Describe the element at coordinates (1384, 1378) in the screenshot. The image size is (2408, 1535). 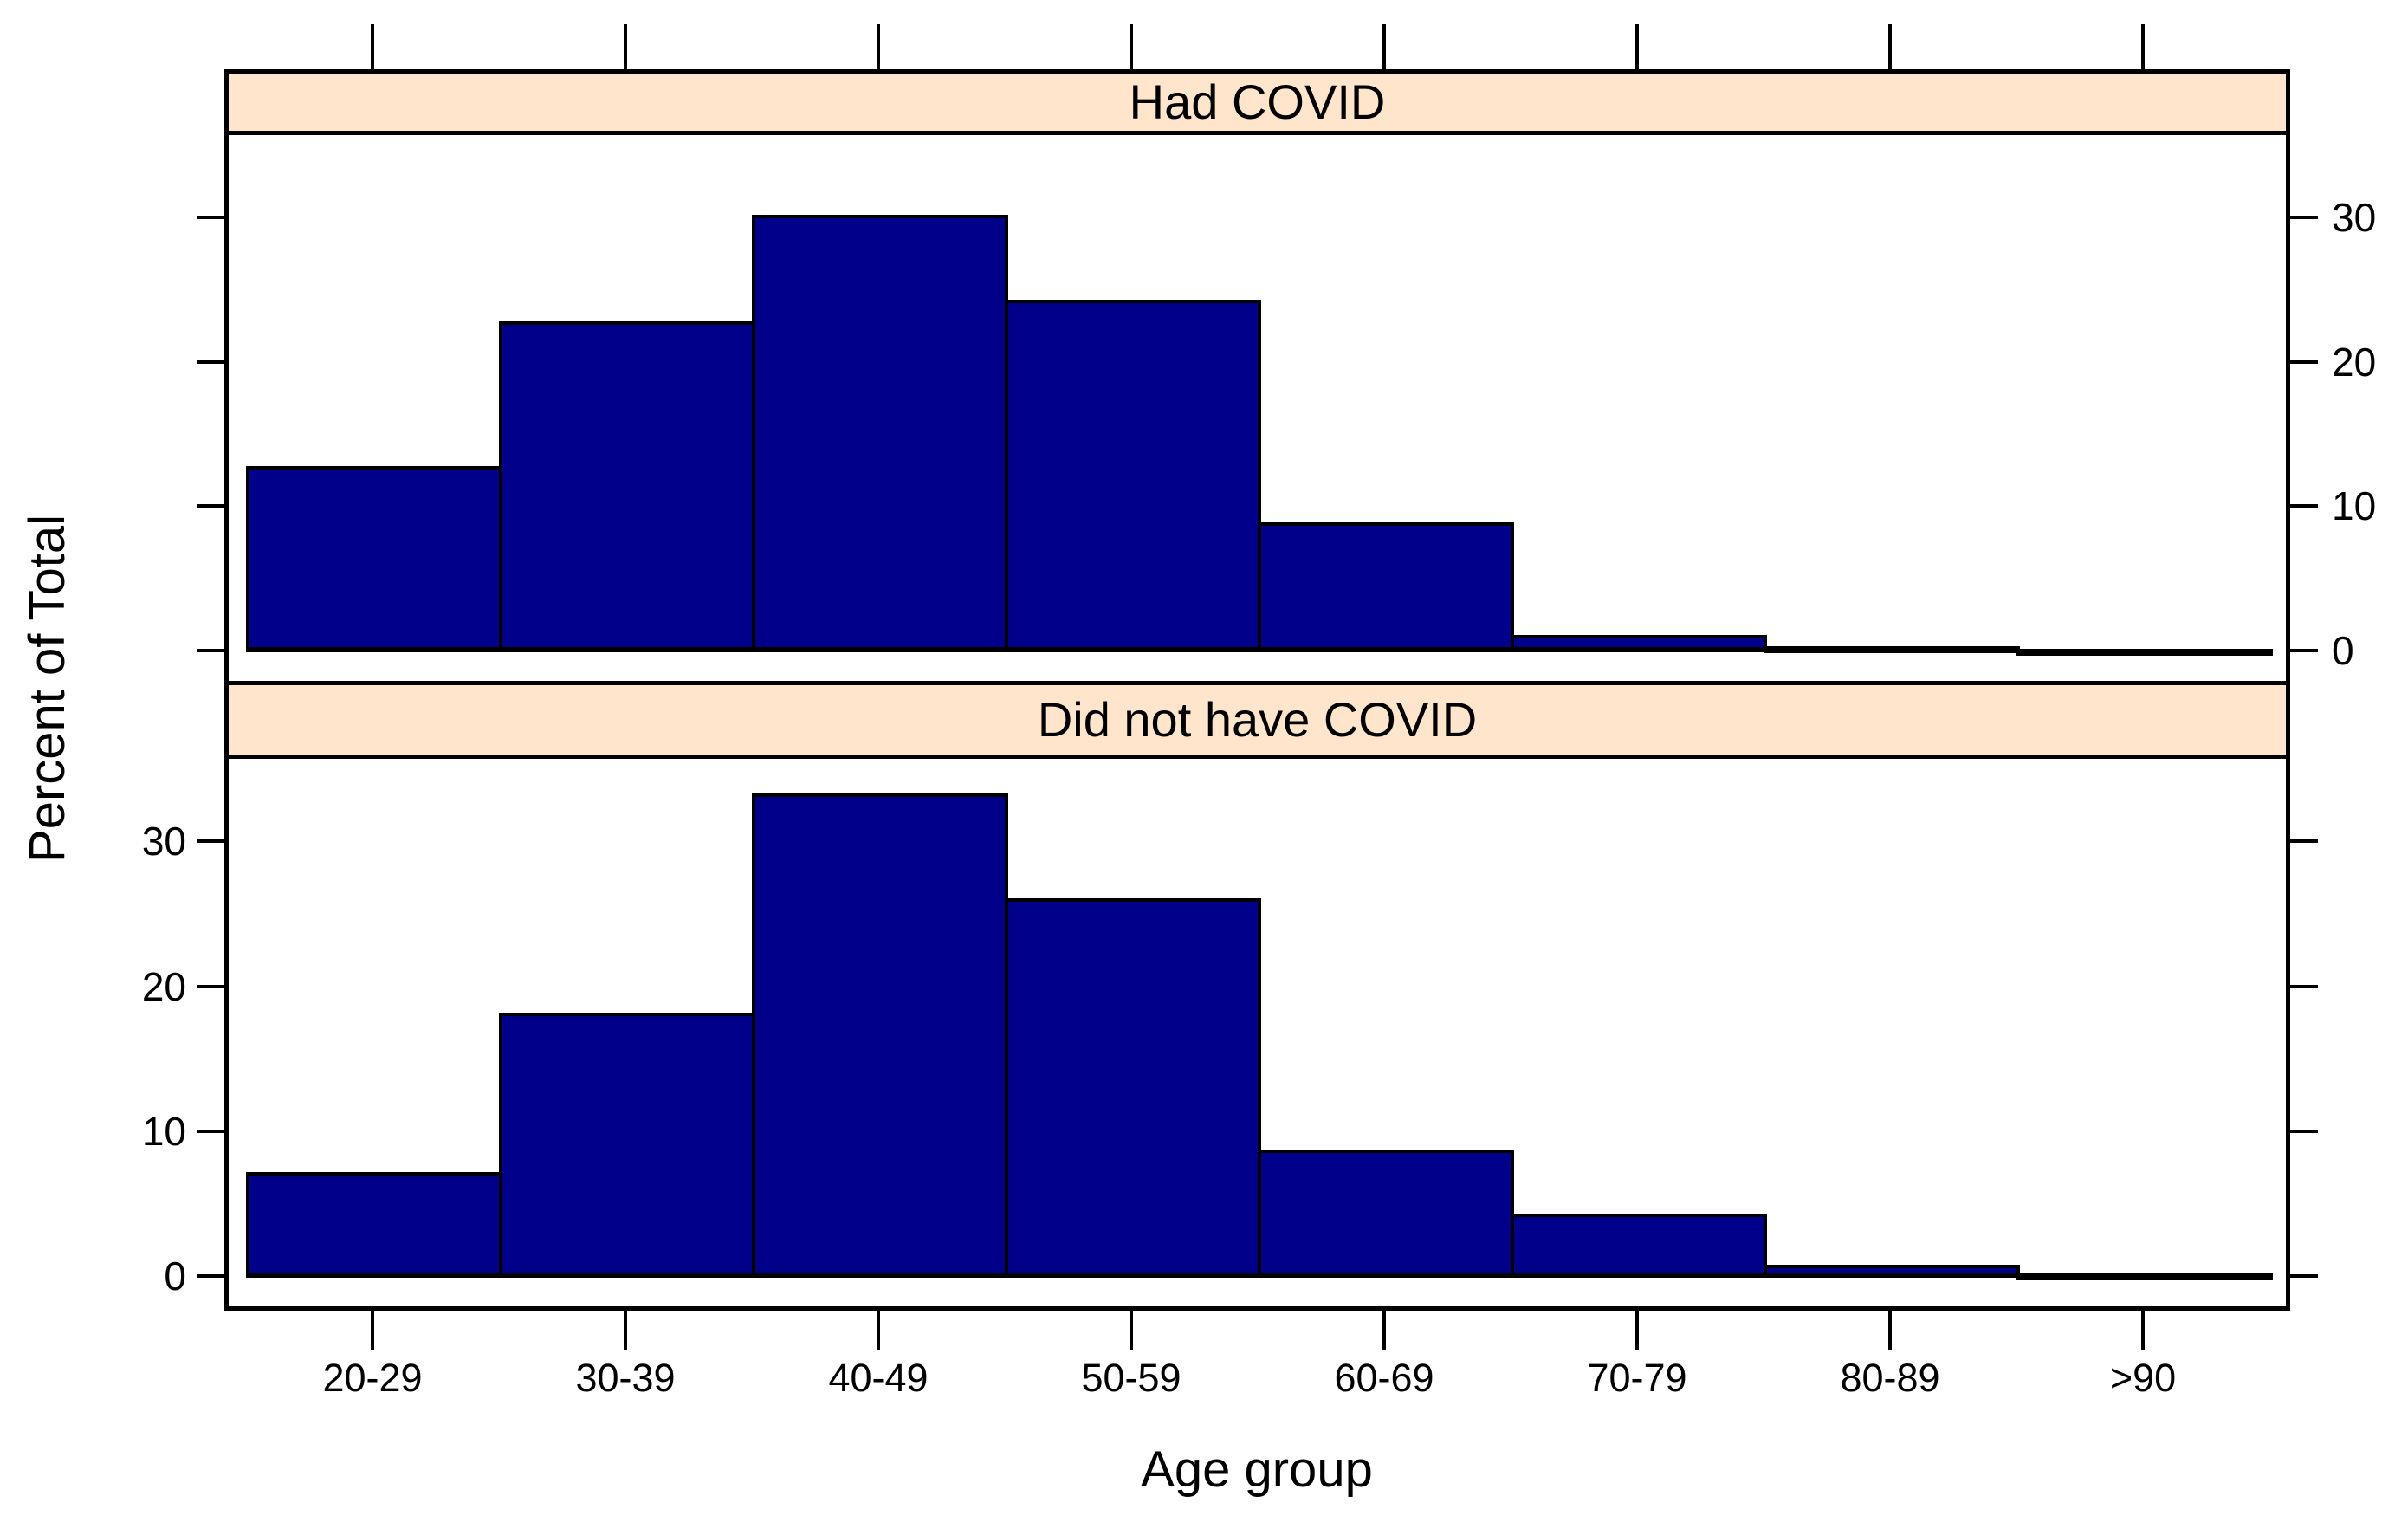
I see `x-category-label: 60-69` at that location.